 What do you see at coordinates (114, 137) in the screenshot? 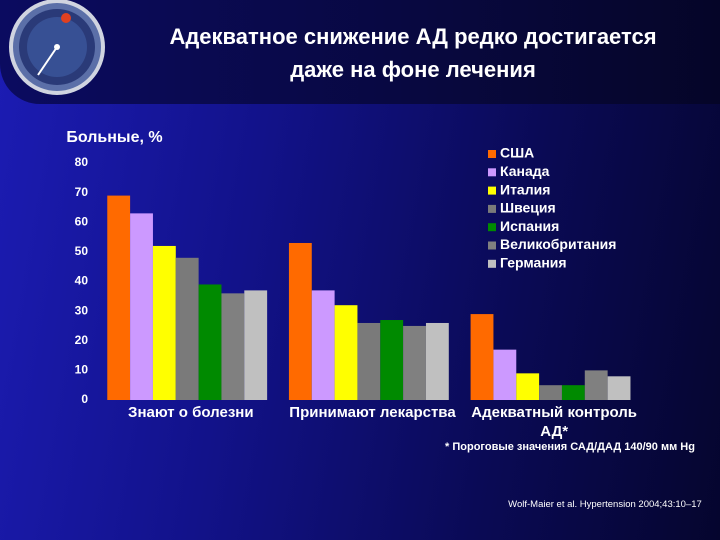
I see `y-axis-label: Больные, %` at bounding box center [114, 137].